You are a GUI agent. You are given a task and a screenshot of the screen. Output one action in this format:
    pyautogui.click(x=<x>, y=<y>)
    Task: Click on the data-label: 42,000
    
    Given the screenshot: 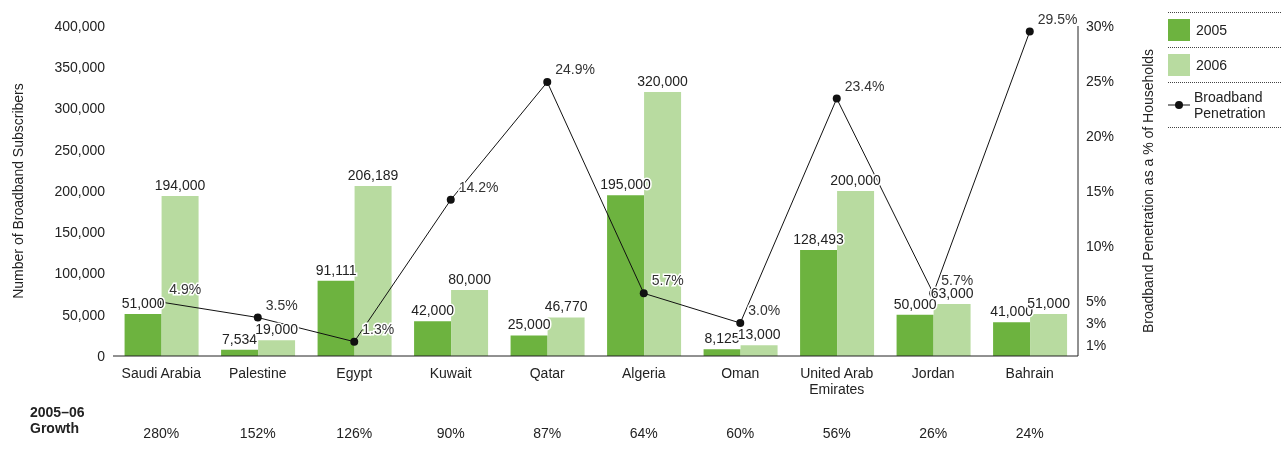 What is the action you would take?
    pyautogui.click(x=433, y=310)
    